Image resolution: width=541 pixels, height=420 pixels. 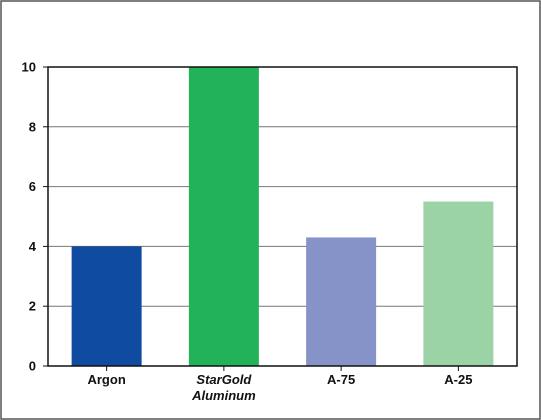 I want to click on y-tick-label: 4, so click(x=33, y=246).